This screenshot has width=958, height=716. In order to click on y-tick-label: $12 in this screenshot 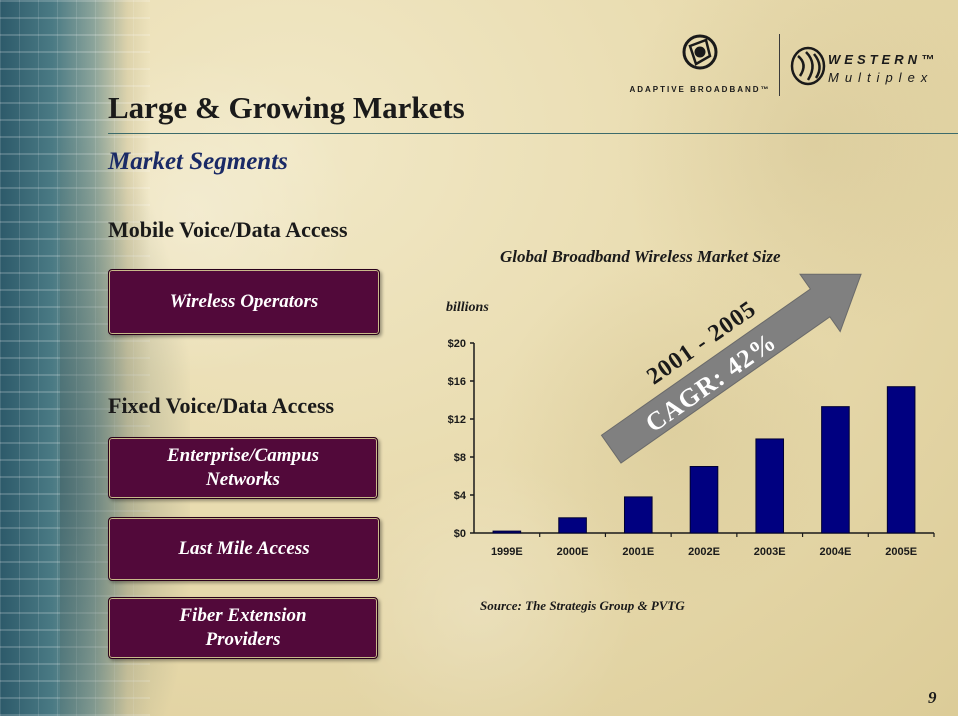, I will do `click(457, 420)`.